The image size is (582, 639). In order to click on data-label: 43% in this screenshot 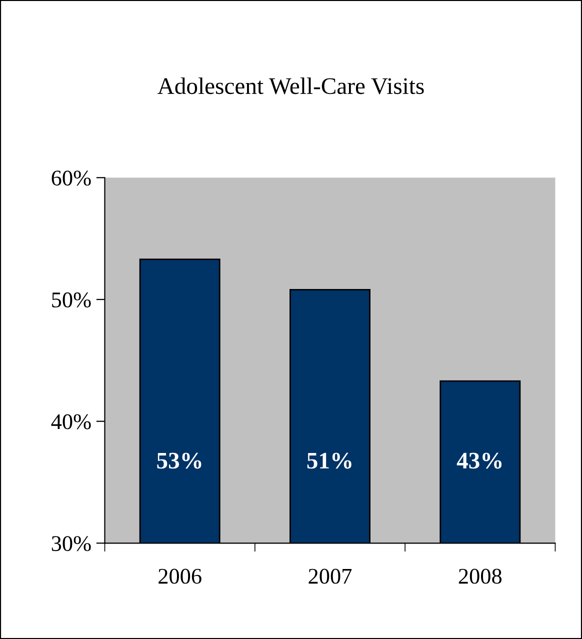, I will do `click(479, 460)`.